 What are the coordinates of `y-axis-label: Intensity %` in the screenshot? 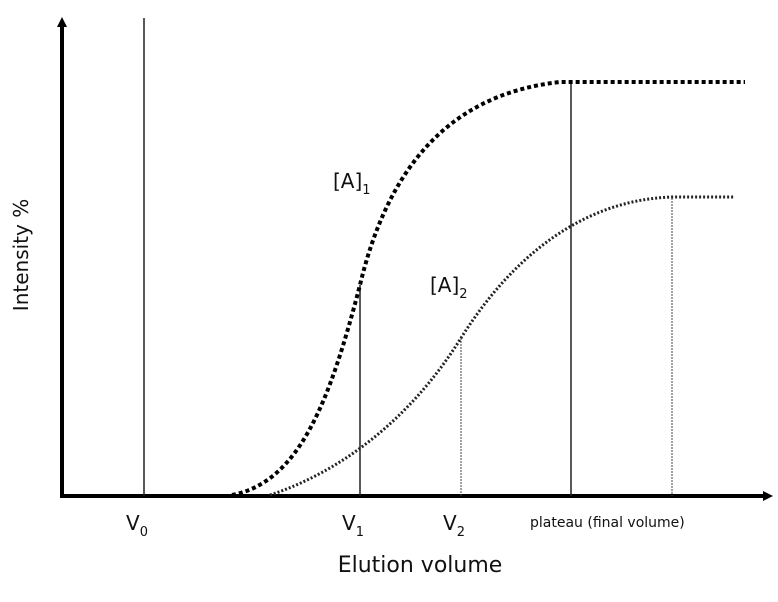 It's located at (21, 255).